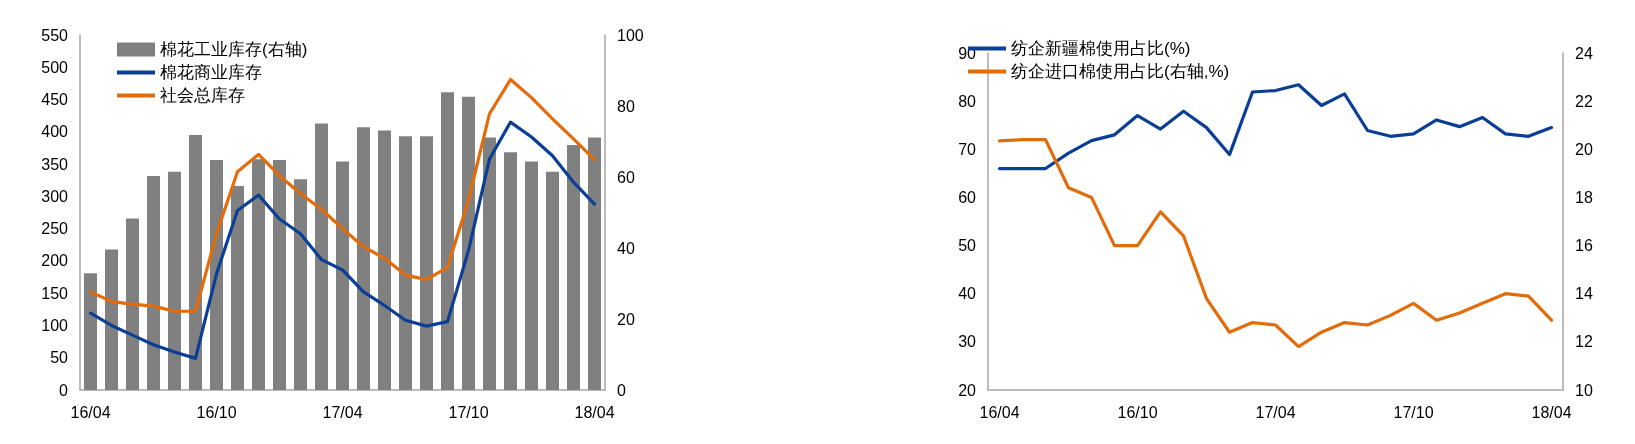  Describe the element at coordinates (1584, 294) in the screenshot. I see `y2-tick-label: 14` at that location.